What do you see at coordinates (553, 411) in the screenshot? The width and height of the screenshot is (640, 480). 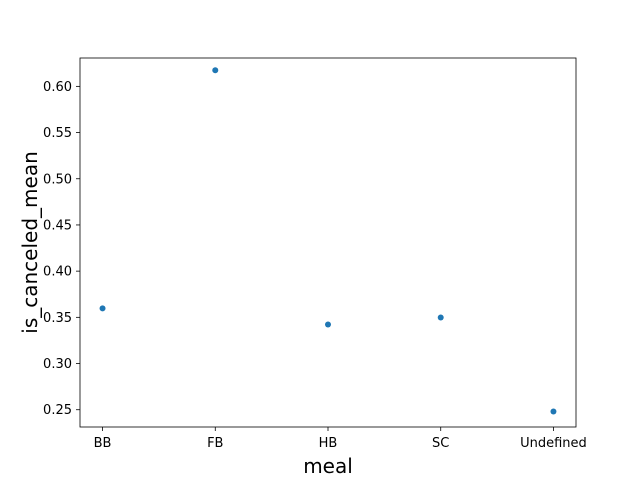 I see `data-point-undefined` at bounding box center [553, 411].